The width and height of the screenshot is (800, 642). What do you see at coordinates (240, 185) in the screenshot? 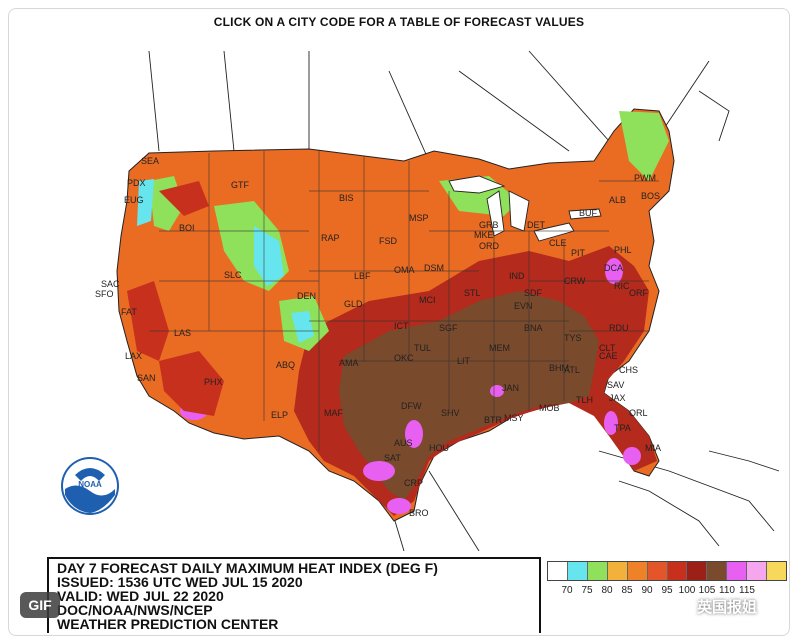
I see `city-code-gtf: GTF` at bounding box center [240, 185].